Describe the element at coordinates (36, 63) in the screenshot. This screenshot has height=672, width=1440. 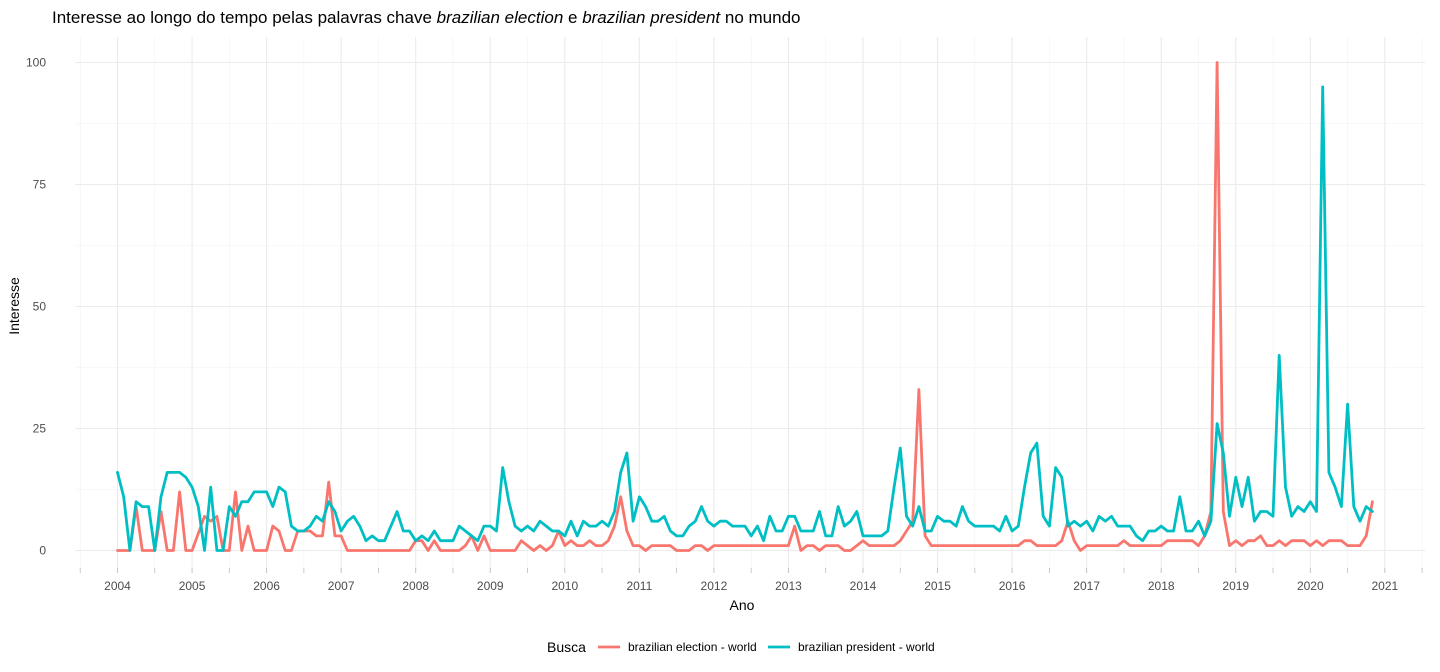
I see `y-tick-label: 100` at that location.